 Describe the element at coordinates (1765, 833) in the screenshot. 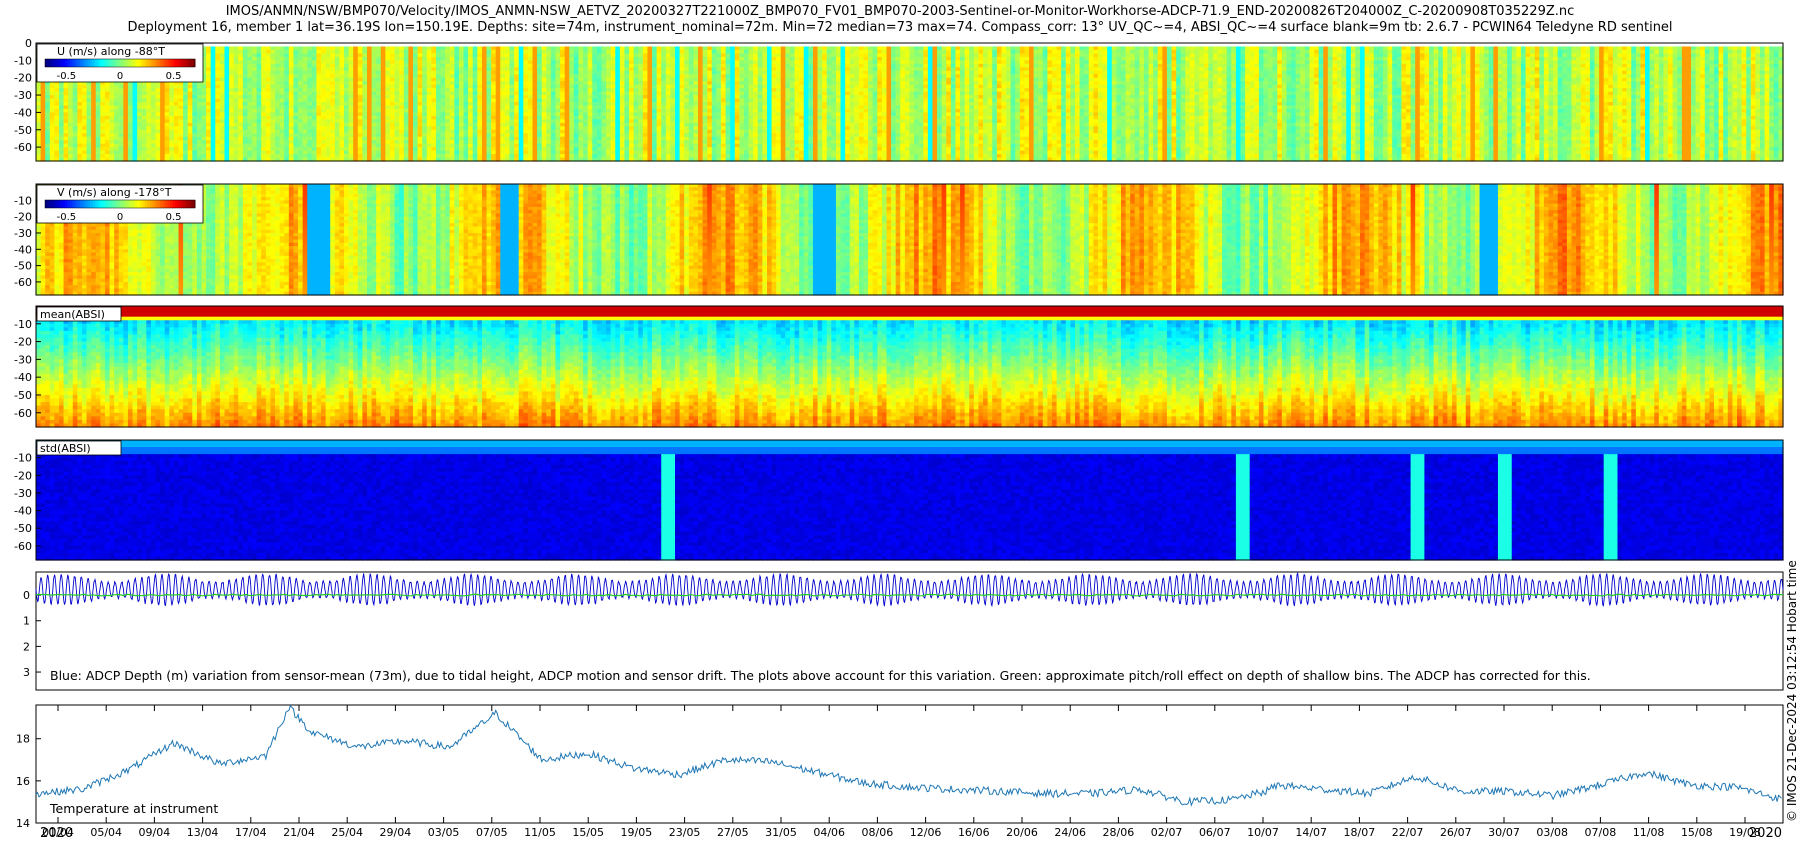

I see `x-end-year: 2020` at that location.